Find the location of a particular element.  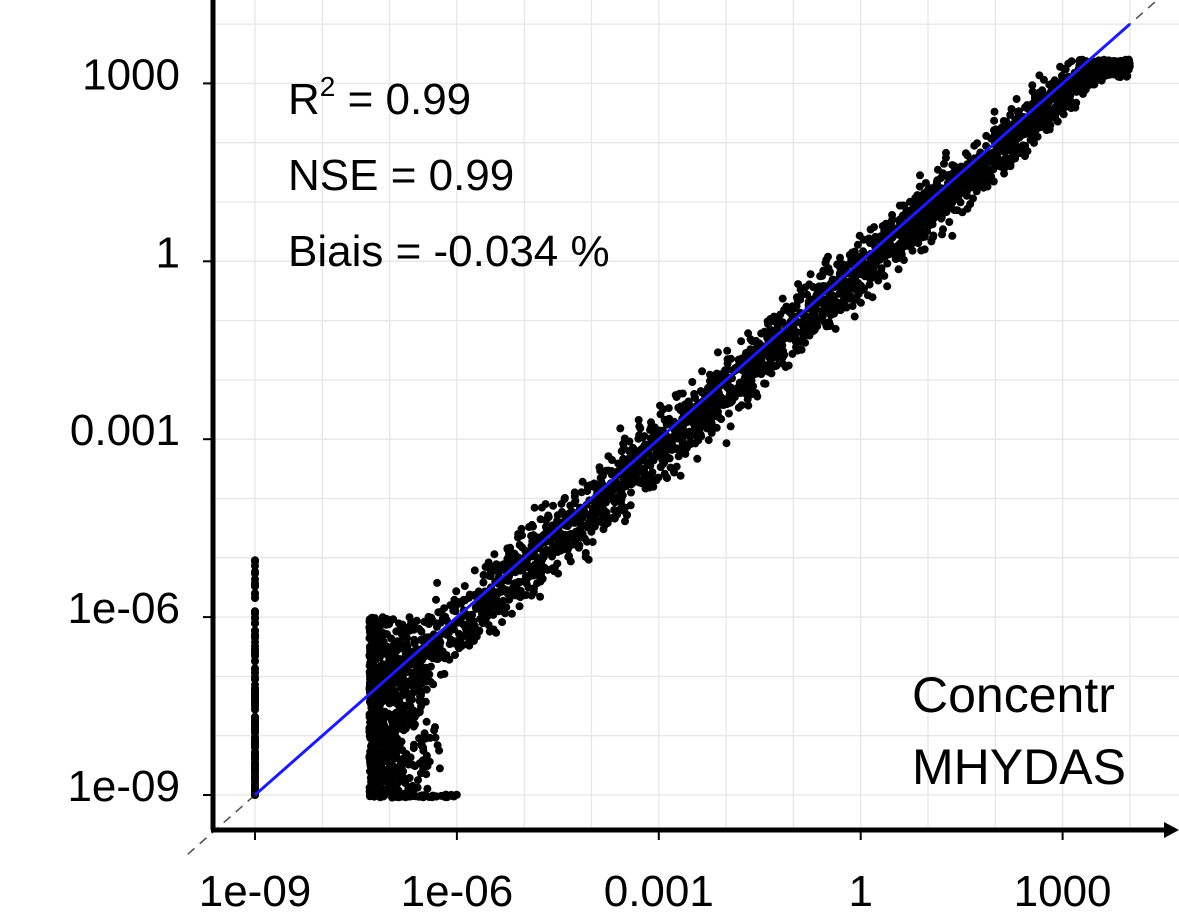

r2-stat: R2 = 0.99 is located at coordinates (379, 97).